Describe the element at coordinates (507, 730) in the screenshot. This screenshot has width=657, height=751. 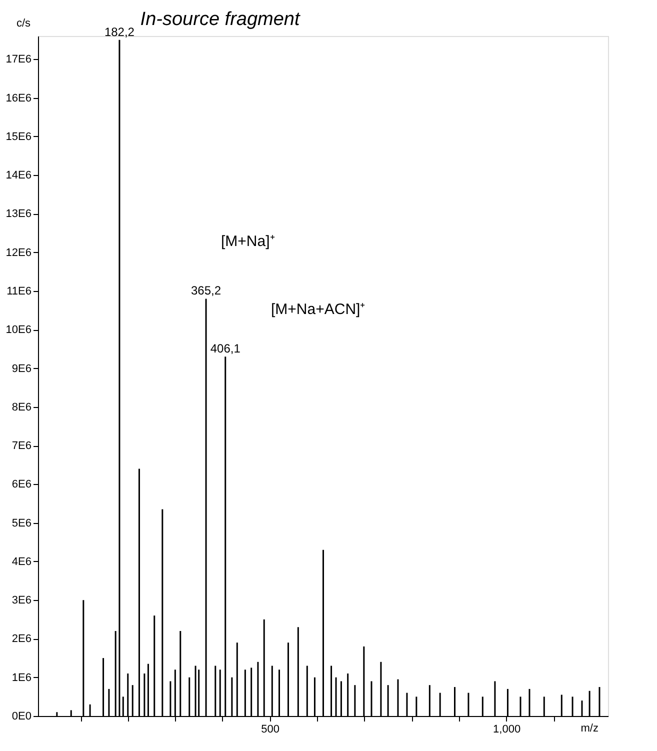
I see `x-tick-label: 1,000` at that location.